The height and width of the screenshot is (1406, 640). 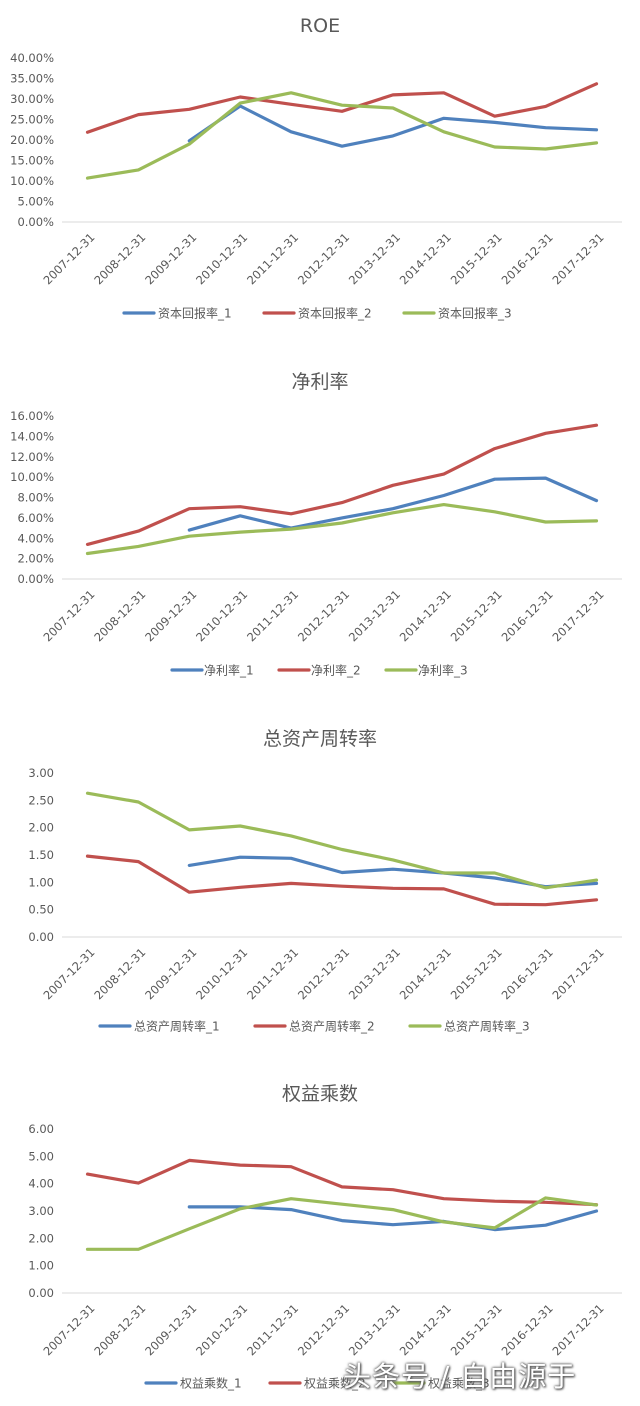 What do you see at coordinates (229, 670) in the screenshot?
I see `legend-label-1: 净利率_1` at bounding box center [229, 670].